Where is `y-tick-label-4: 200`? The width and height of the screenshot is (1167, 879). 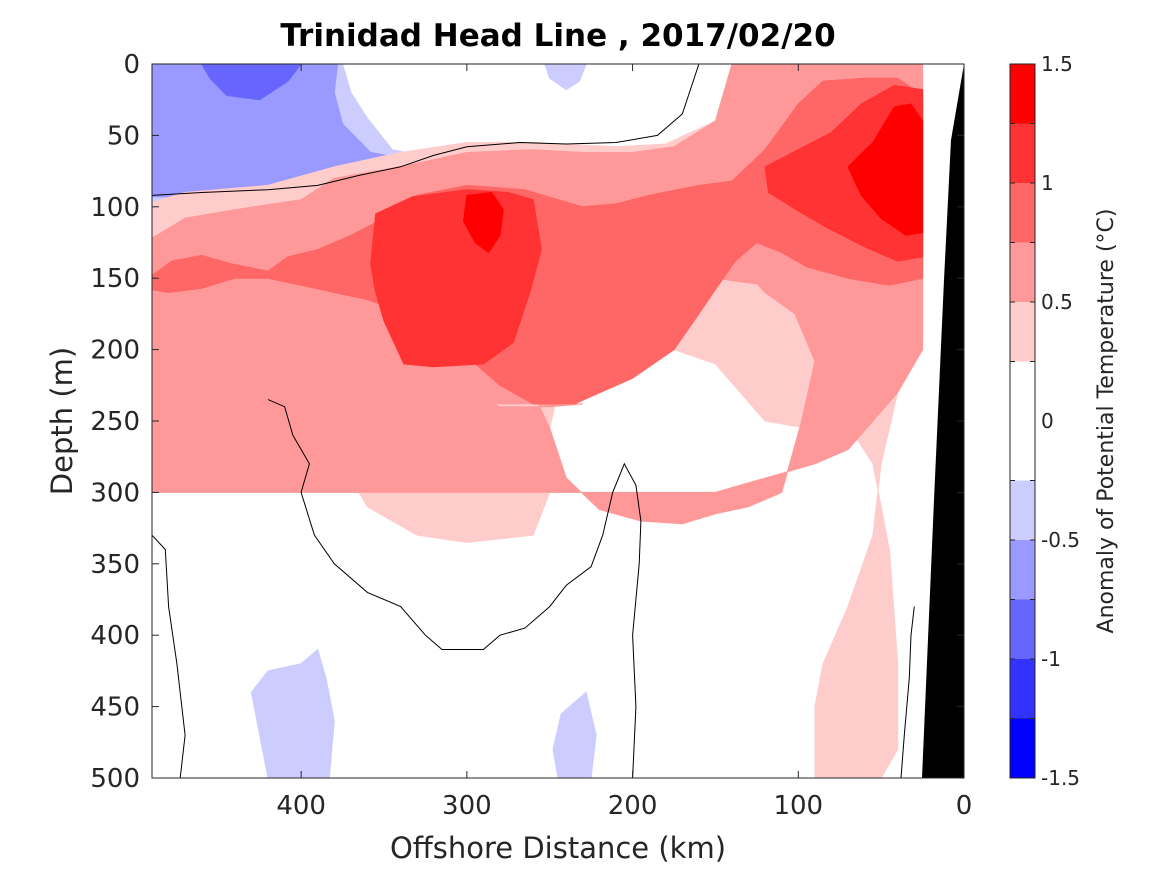
y-tick-label-4: 200 is located at coordinates (115, 351).